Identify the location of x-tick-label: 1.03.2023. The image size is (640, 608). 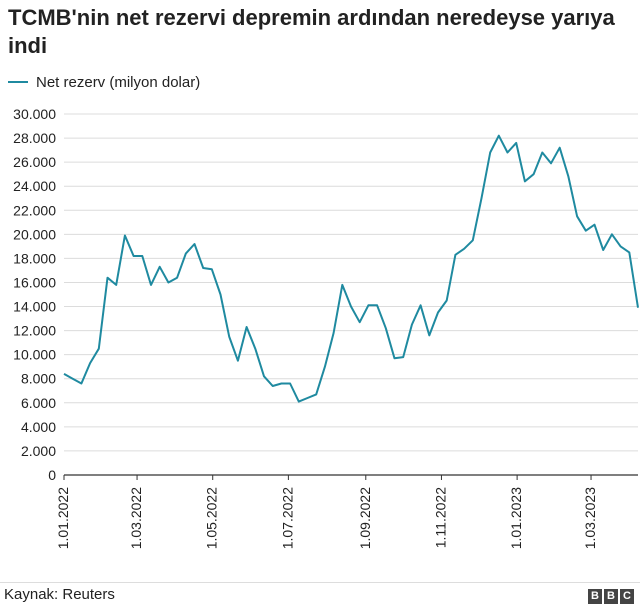
(590, 518).